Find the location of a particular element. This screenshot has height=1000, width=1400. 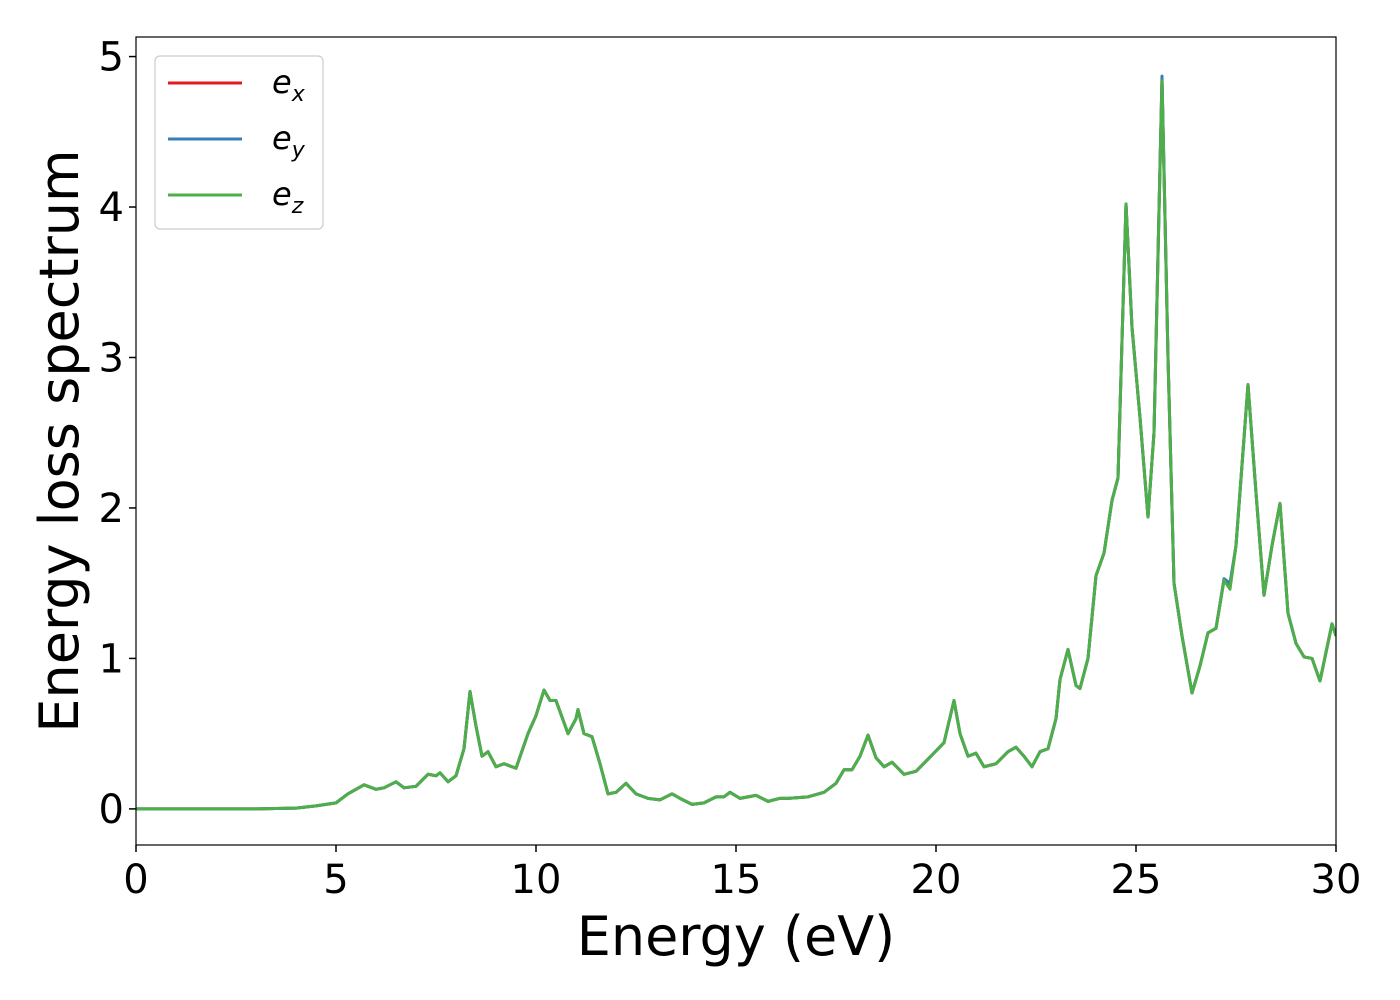

x-tick-label: 25 is located at coordinates (1136, 880).